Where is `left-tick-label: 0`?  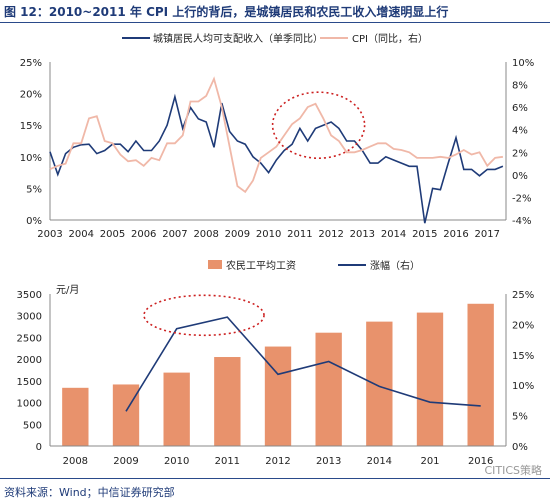 left-tick-label: 0 is located at coordinates (39, 447).